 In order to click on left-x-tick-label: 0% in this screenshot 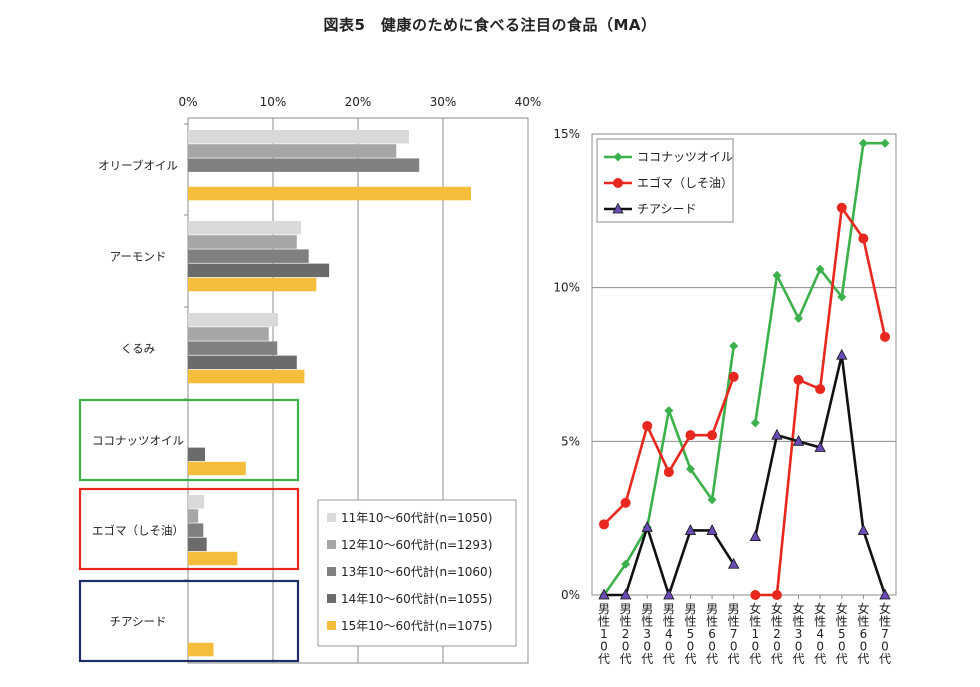, I will do `click(187, 102)`.